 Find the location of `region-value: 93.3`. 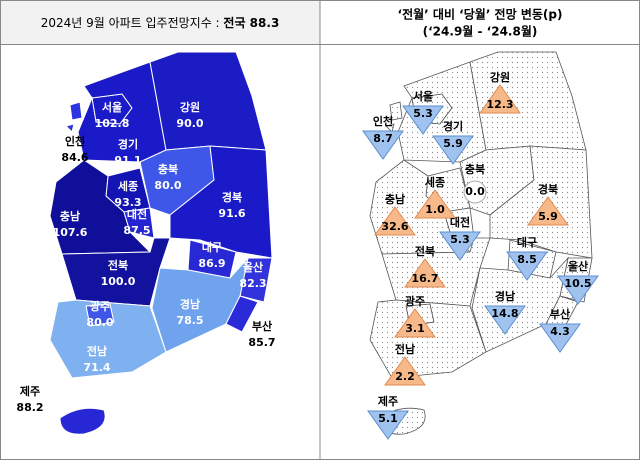

region-value: 93.3 is located at coordinates (127, 202).